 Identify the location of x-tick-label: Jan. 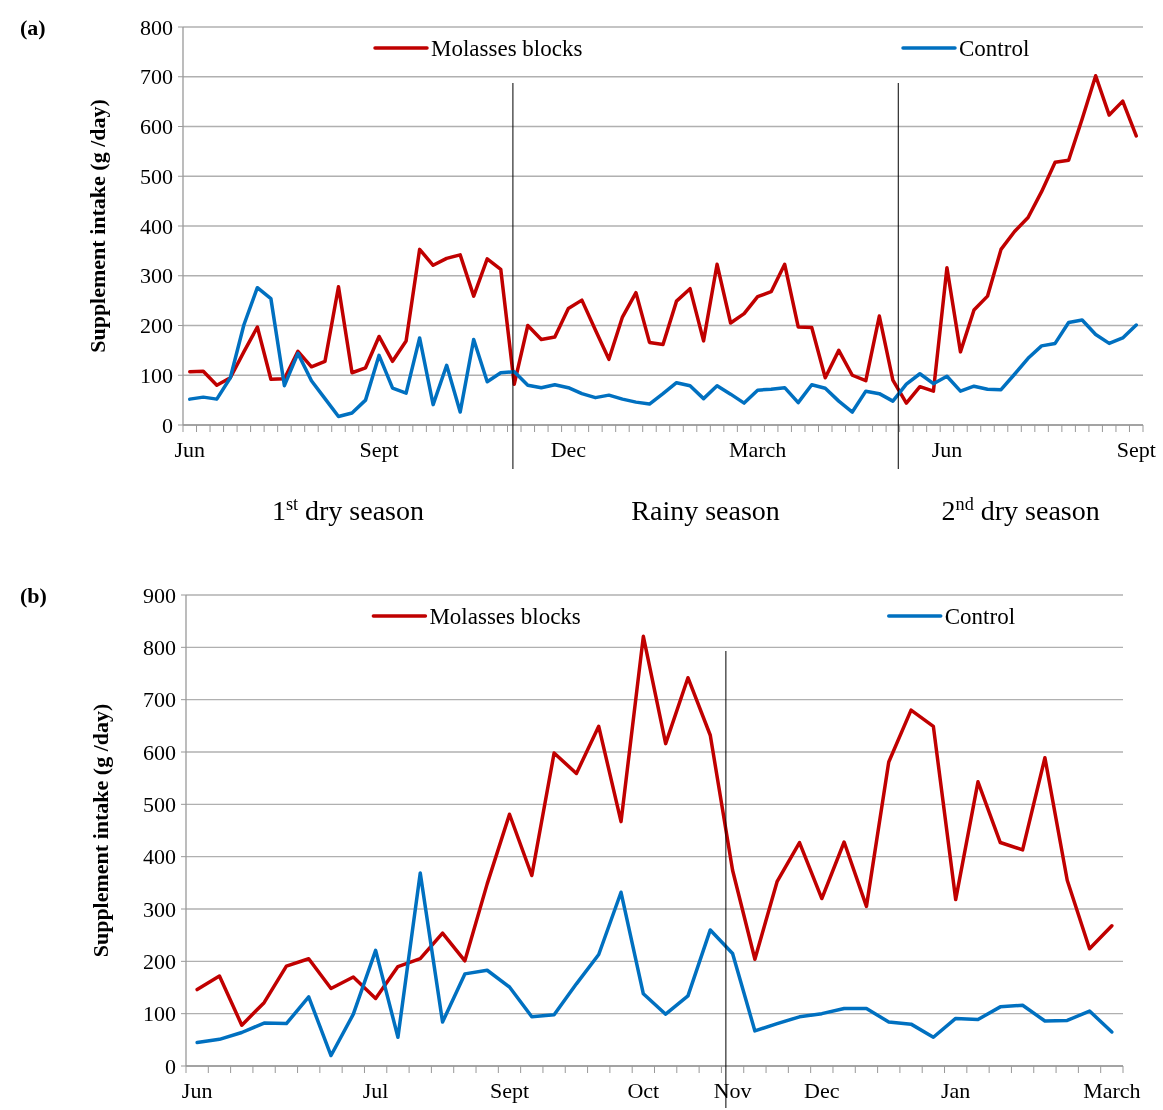
(956, 1090).